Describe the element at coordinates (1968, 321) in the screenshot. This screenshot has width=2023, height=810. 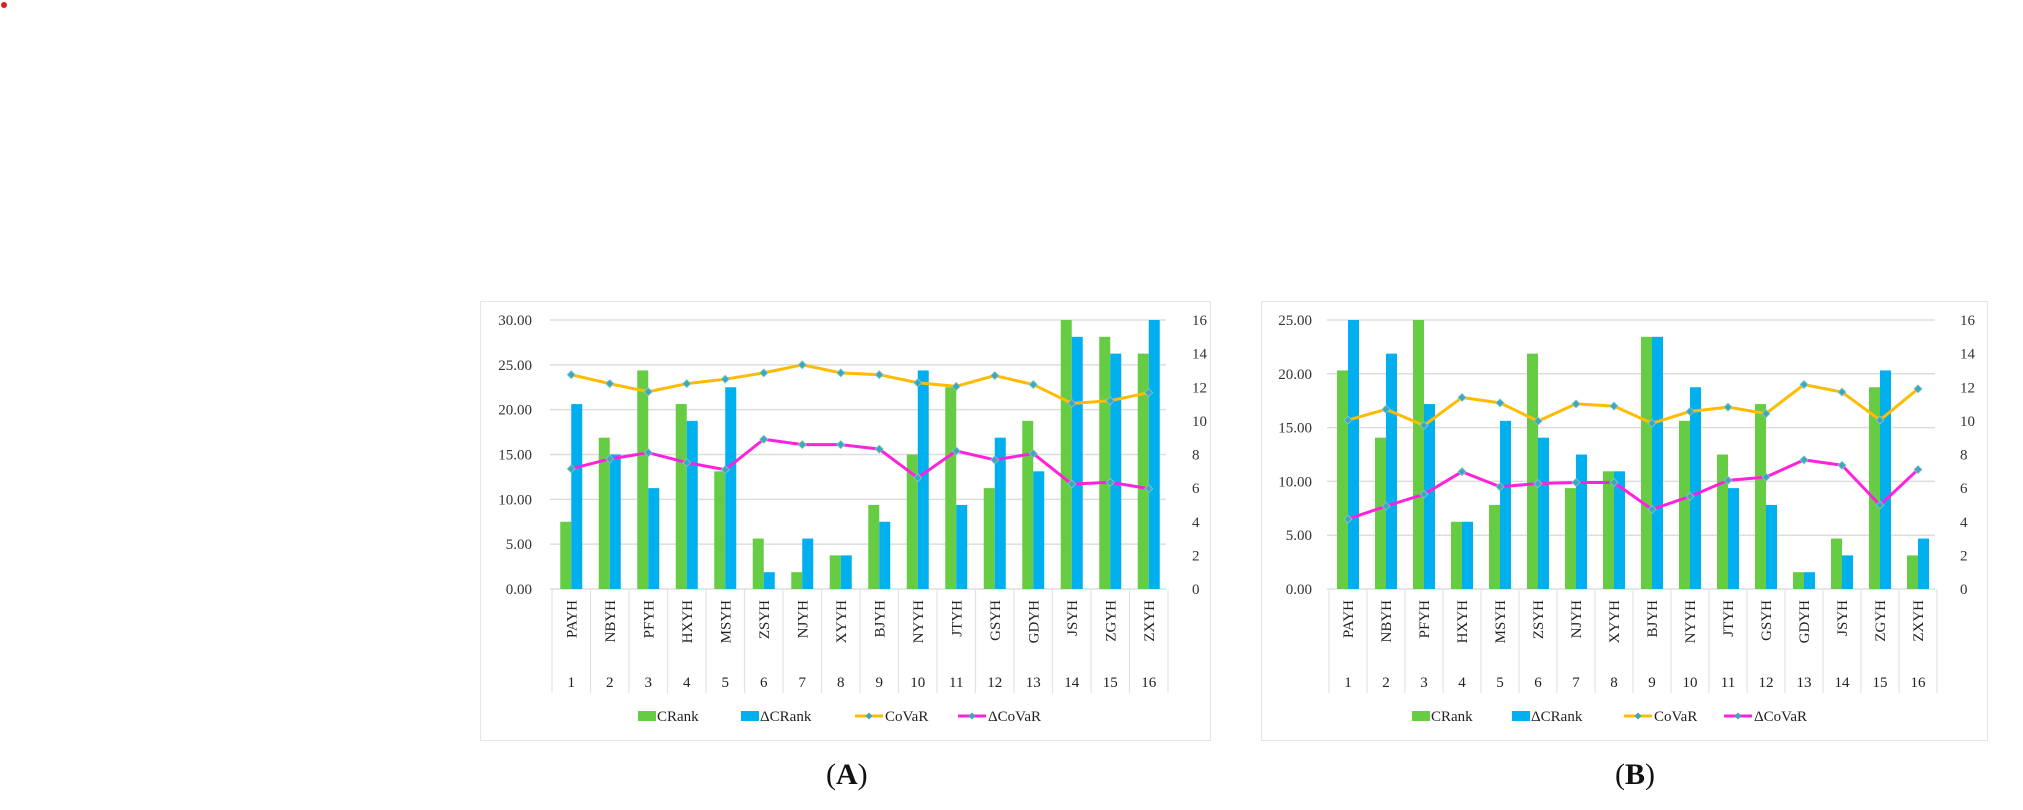
I see `right-axis-tick-label: 16` at that location.